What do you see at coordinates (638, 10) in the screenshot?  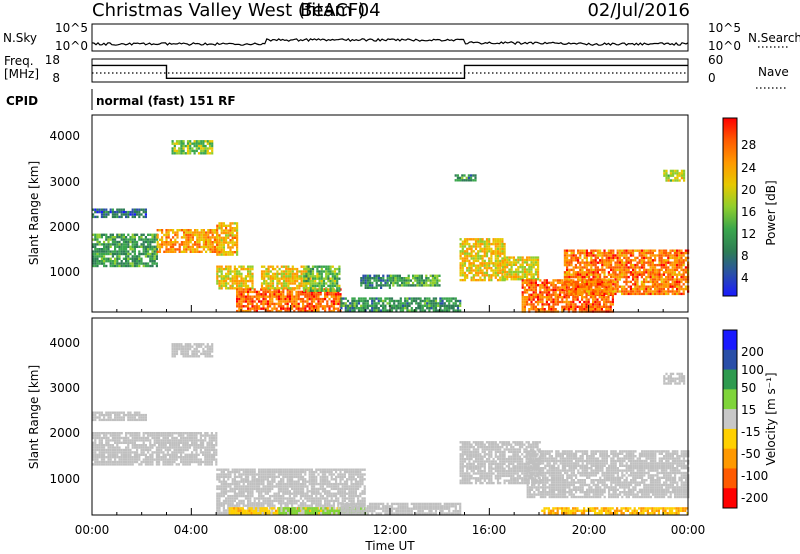 I see `date-label: 02/Jul/2016` at bounding box center [638, 10].